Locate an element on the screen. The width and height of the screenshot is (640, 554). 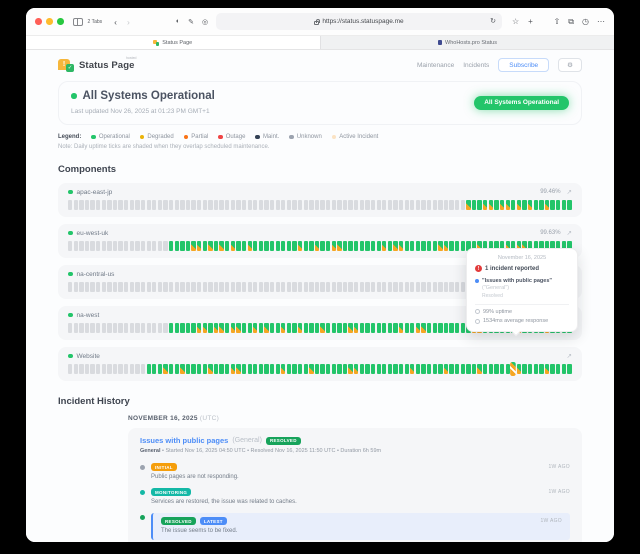
address-bar: https://status.statuspage.me ↻ is located at coordinates (359, 21).